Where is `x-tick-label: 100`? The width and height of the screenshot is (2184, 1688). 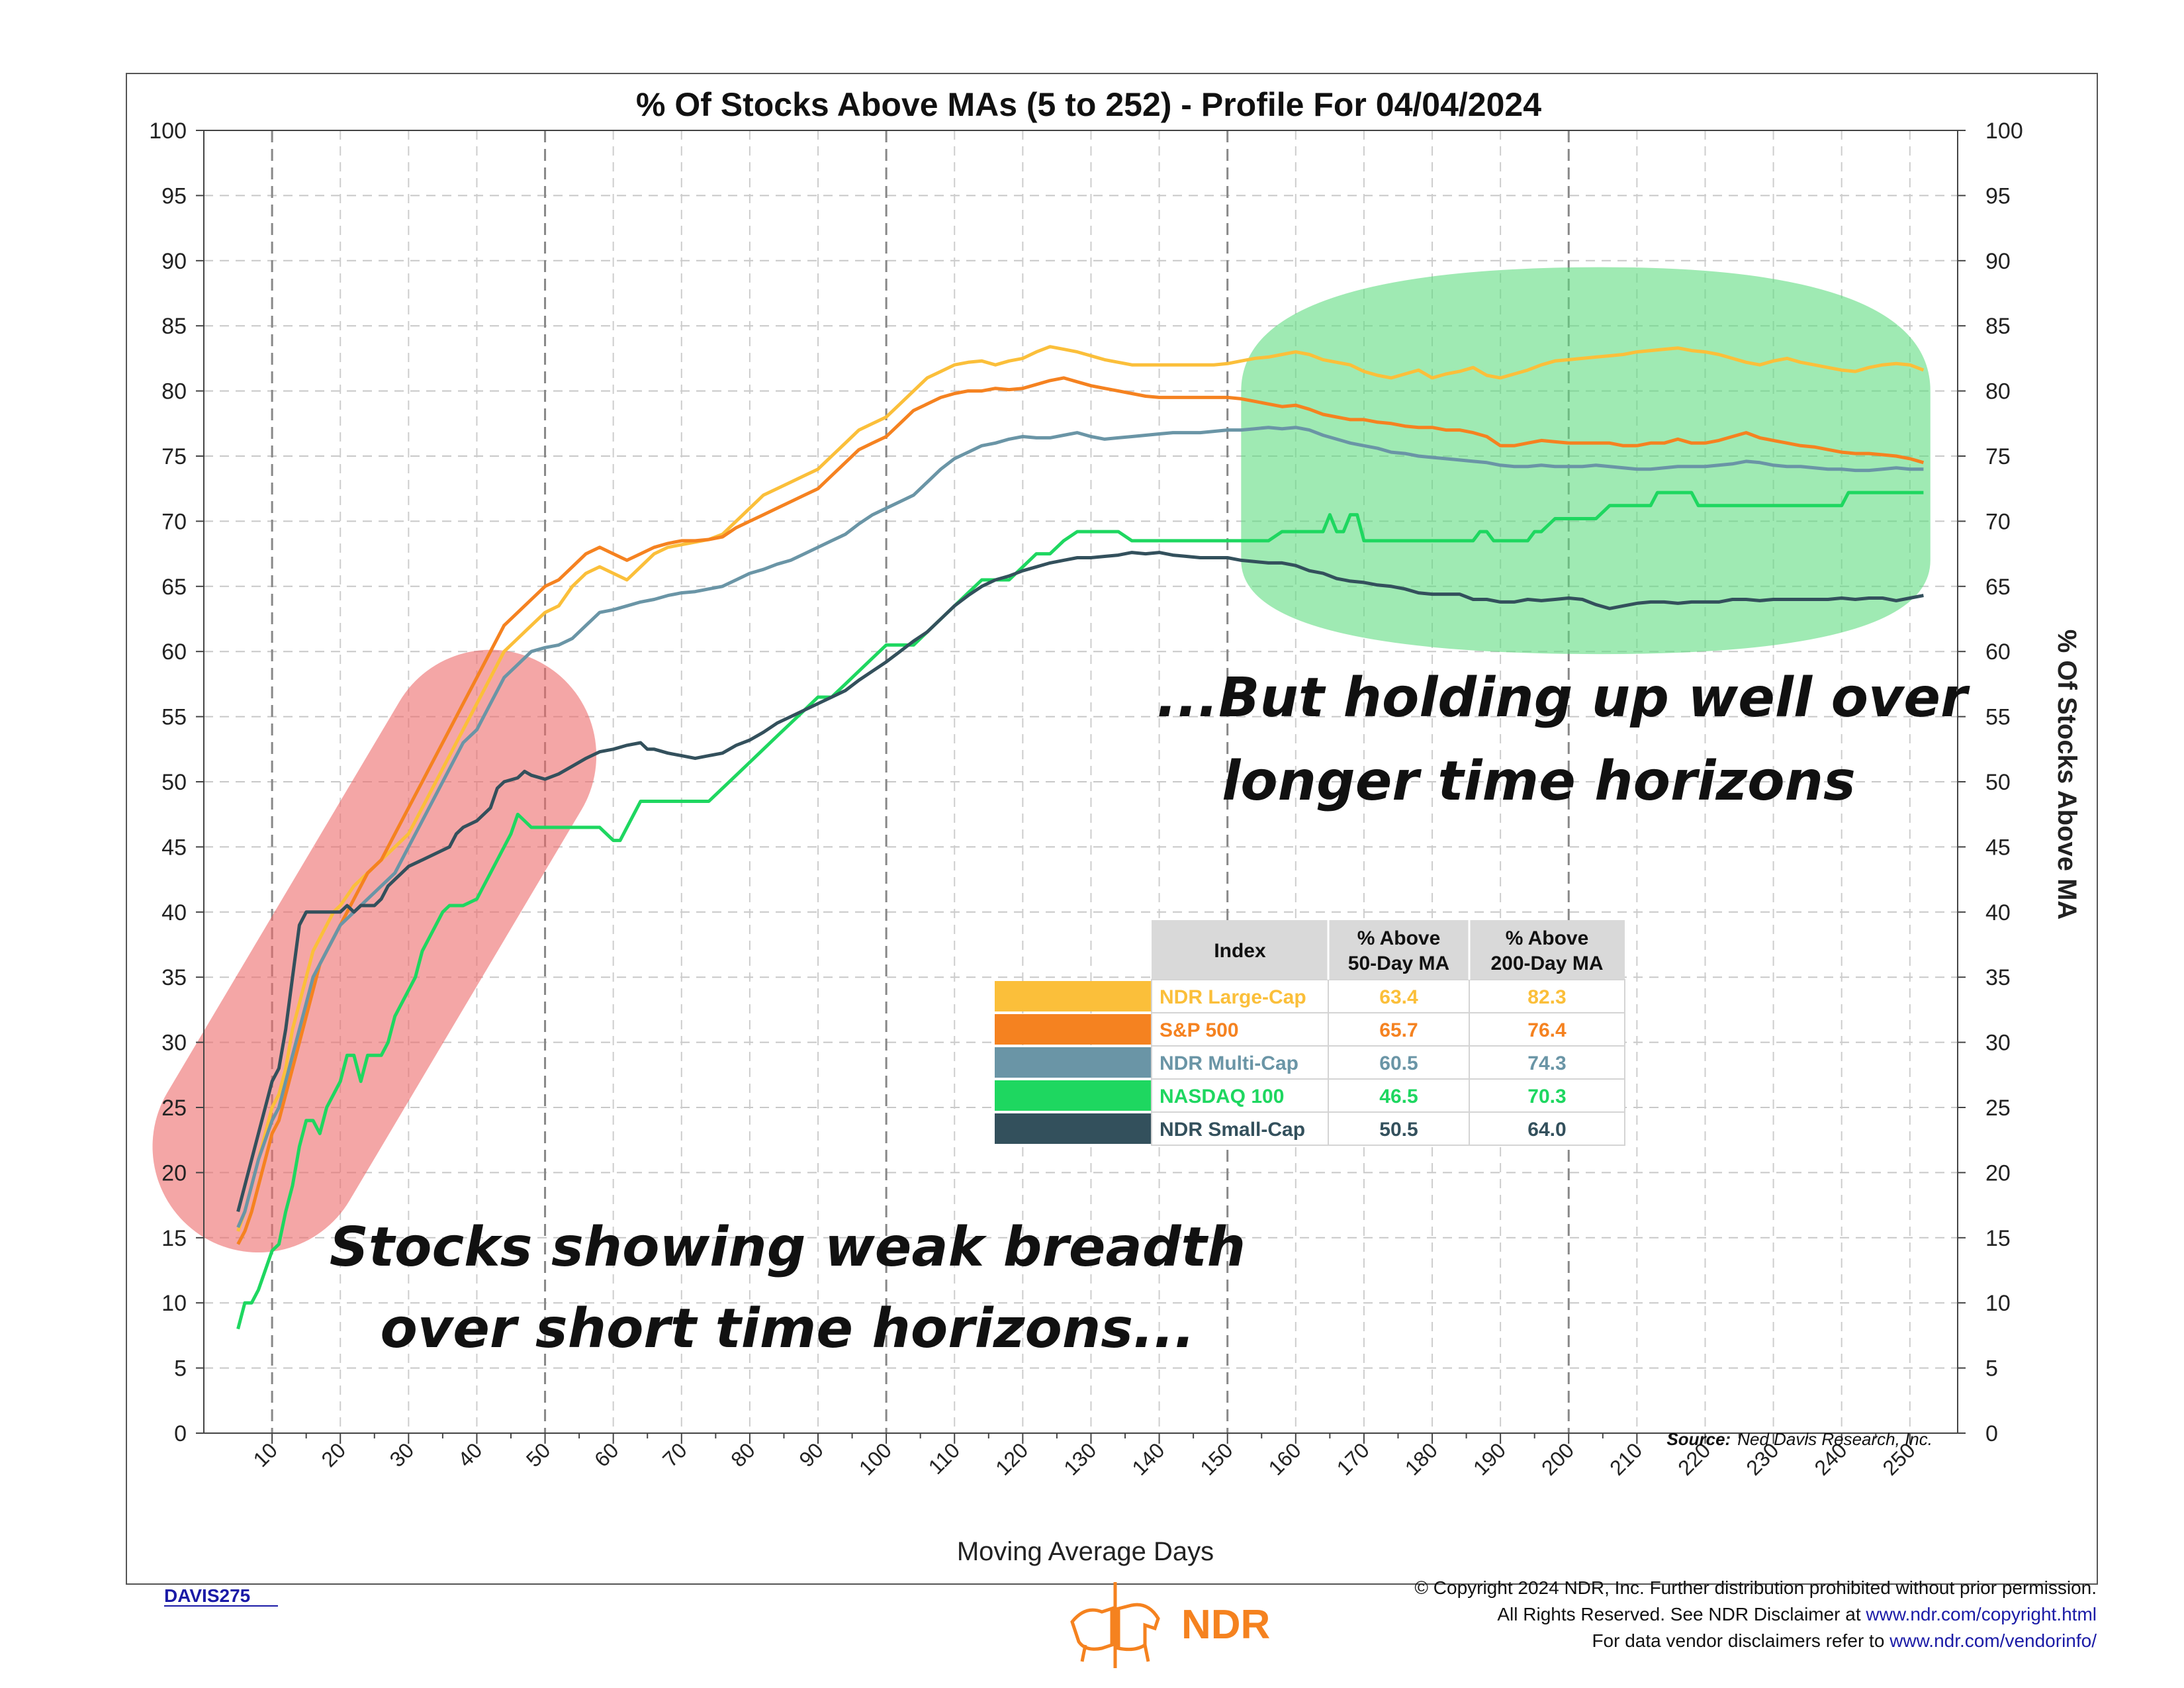
x-tick-label: 100 is located at coordinates (875, 1458).